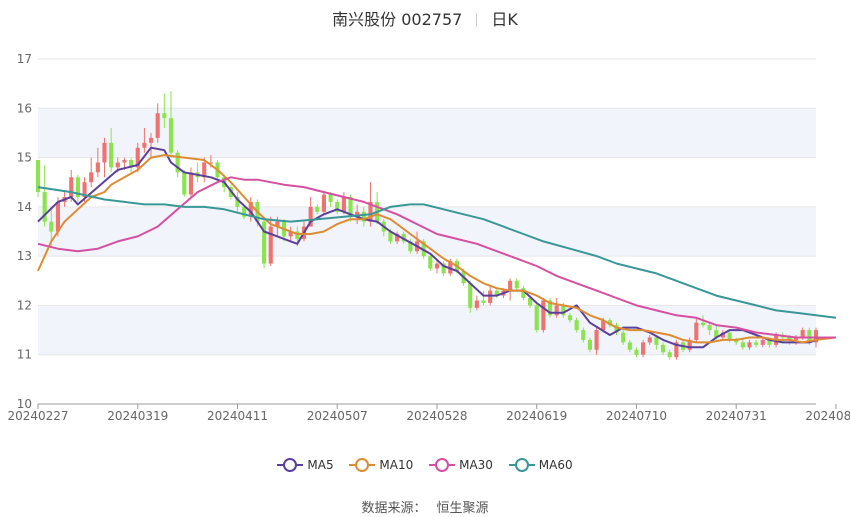  Describe the element at coordinates (137, 416) in the screenshot. I see `x-tick-label: 20240319` at that location.